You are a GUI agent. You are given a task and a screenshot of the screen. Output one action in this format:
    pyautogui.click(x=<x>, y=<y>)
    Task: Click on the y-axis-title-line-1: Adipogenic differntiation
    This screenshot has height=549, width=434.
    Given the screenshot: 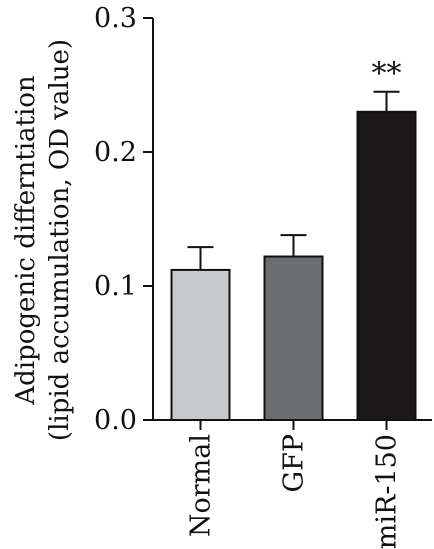 What is the action you would take?
    pyautogui.click(x=26, y=240)
    